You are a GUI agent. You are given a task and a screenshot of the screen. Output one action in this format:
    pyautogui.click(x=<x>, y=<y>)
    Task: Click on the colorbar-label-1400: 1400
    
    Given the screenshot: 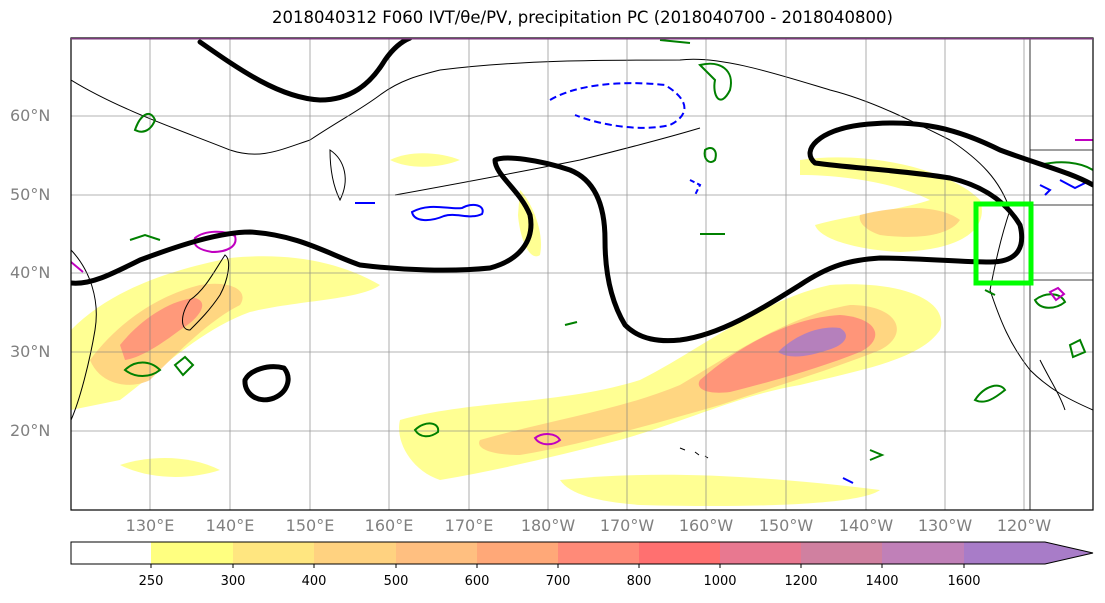 What is the action you would take?
    pyautogui.click(x=882, y=581)
    